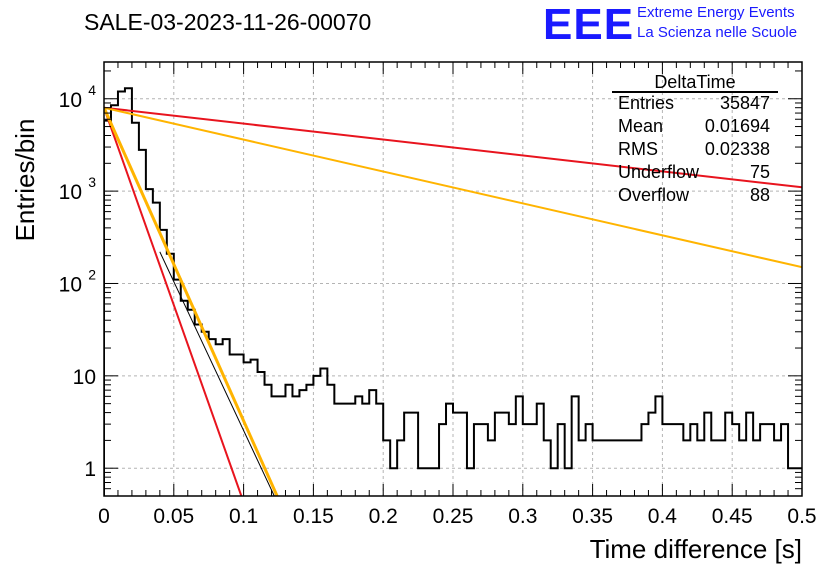 Image resolution: width=836 pixels, height=572 pixels. What do you see at coordinates (801, 516) in the screenshot?
I see `x-tick-label: 0.5` at bounding box center [801, 516].